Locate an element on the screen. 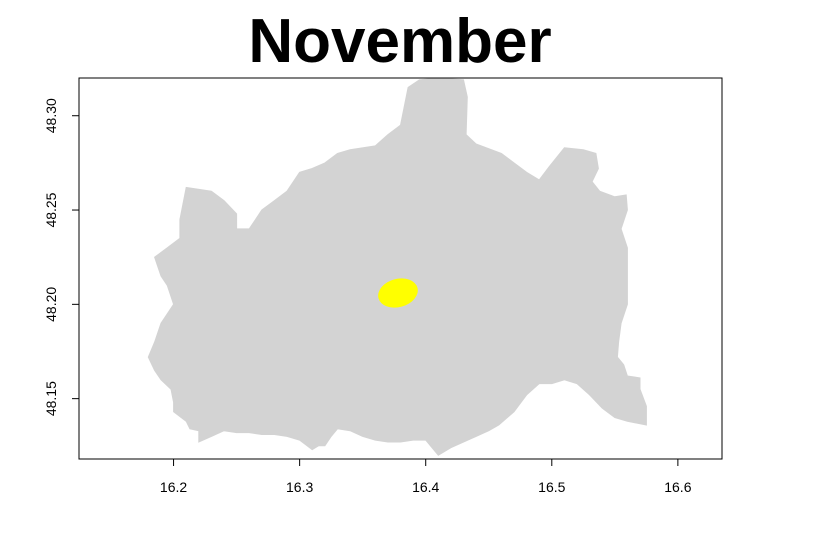 Image resolution: width=835 pixels, height=557 pixels. x-tick-label: 16.3 is located at coordinates (299, 487).